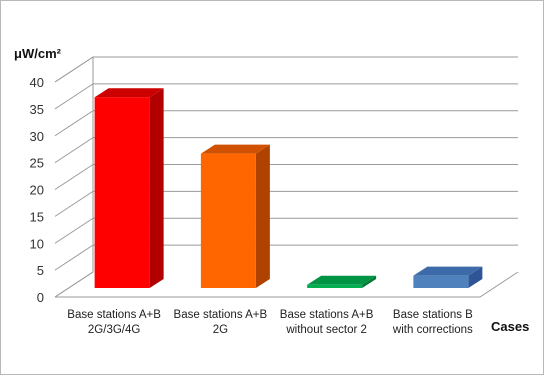  I want to click on y-tick-label: 40, so click(37, 82).